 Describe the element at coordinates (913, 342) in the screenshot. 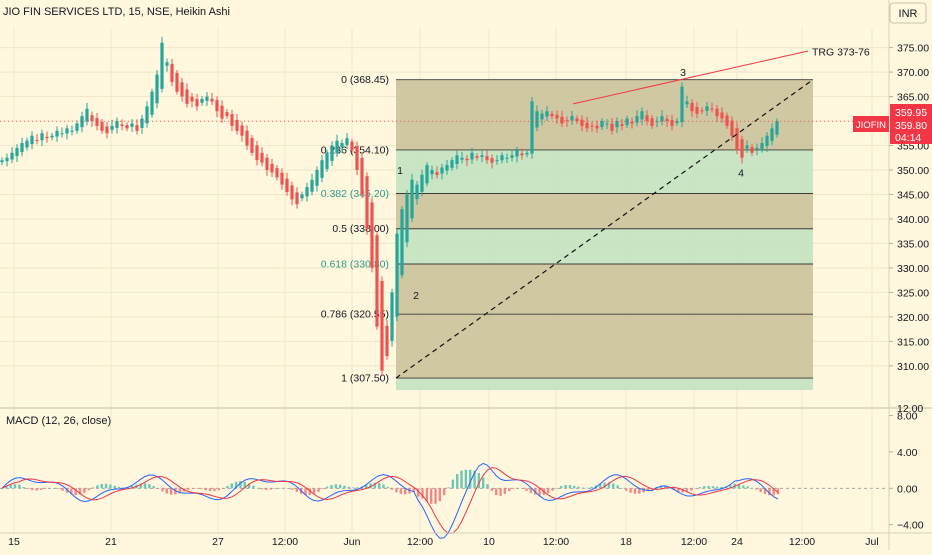

I see `price-tick-label: 315.00` at that location.